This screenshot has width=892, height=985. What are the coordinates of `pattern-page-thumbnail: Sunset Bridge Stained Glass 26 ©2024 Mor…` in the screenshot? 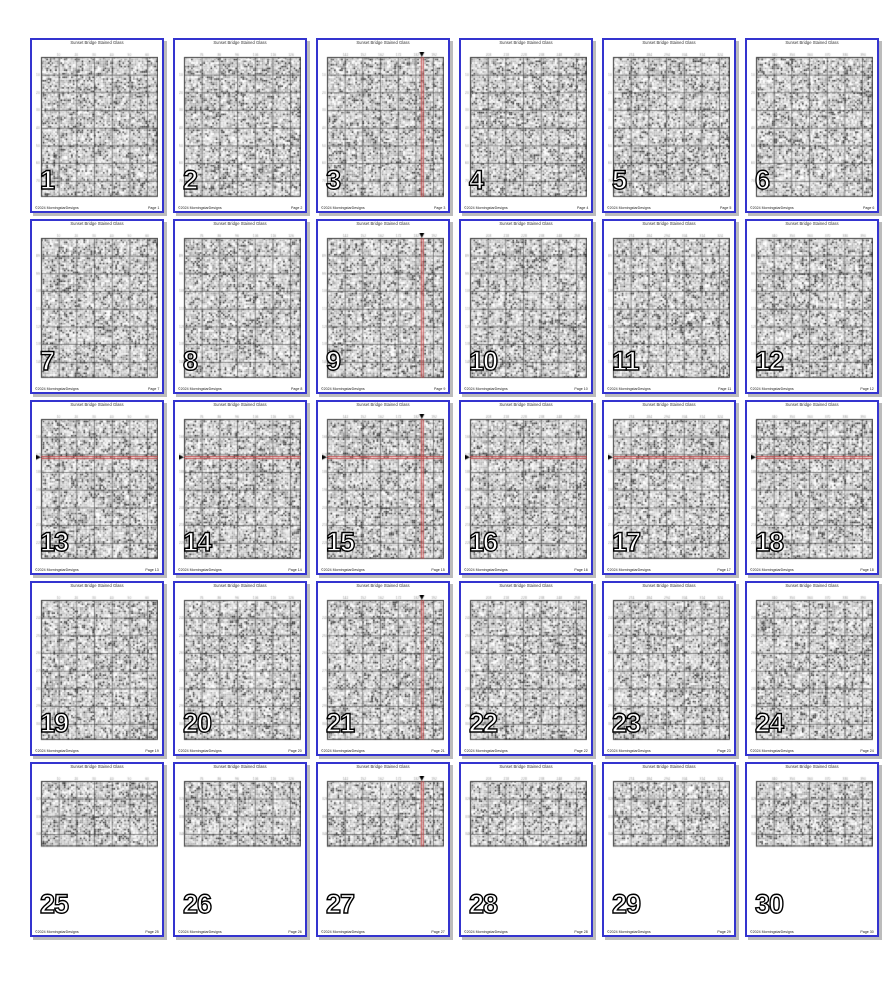 It's located at (240, 849).